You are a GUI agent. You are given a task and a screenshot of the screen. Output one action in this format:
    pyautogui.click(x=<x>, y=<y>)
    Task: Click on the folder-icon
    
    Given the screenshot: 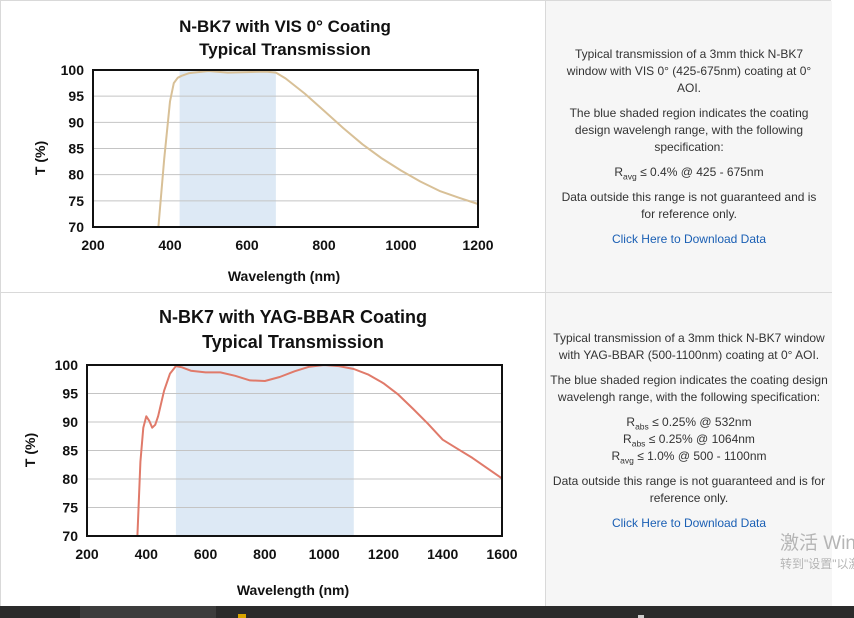 What is the action you would take?
    pyautogui.click(x=242, y=616)
    